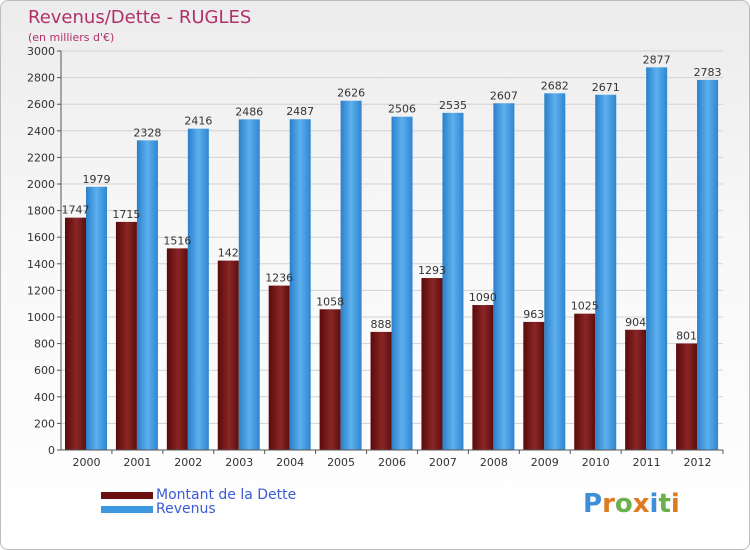  What do you see at coordinates (226, 495) in the screenshot?
I see `legend-label-debt: Montant de la Dette` at bounding box center [226, 495].